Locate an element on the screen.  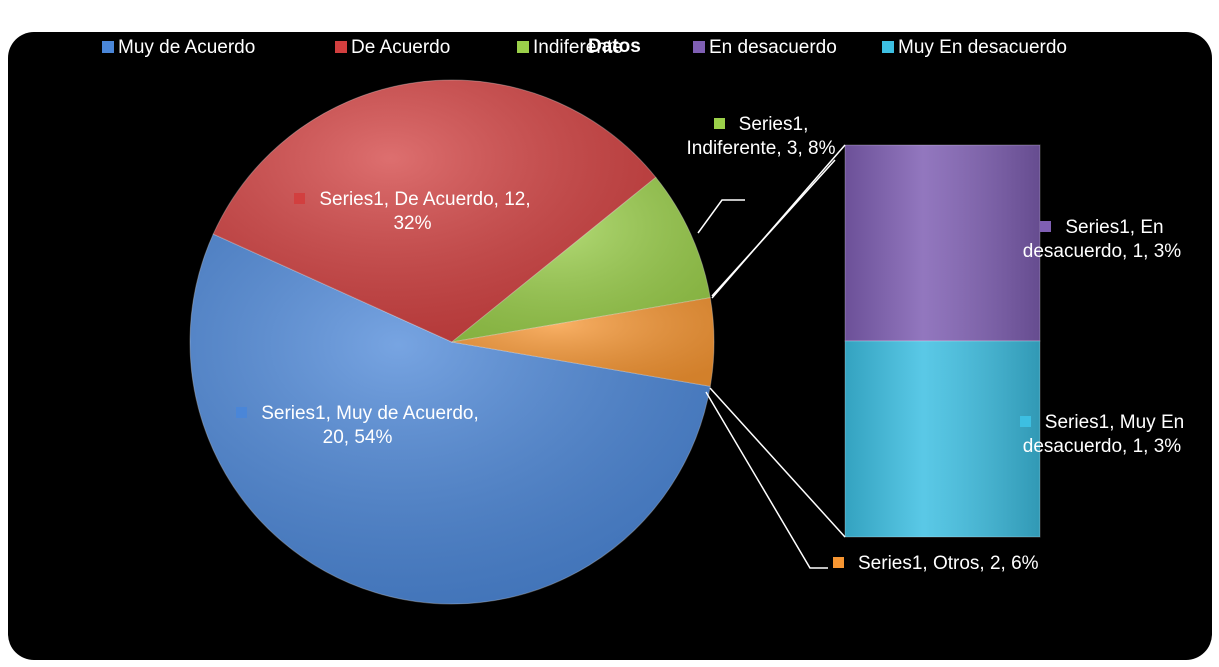
legend-entry: En desacuerdo is located at coordinates (765, 48).